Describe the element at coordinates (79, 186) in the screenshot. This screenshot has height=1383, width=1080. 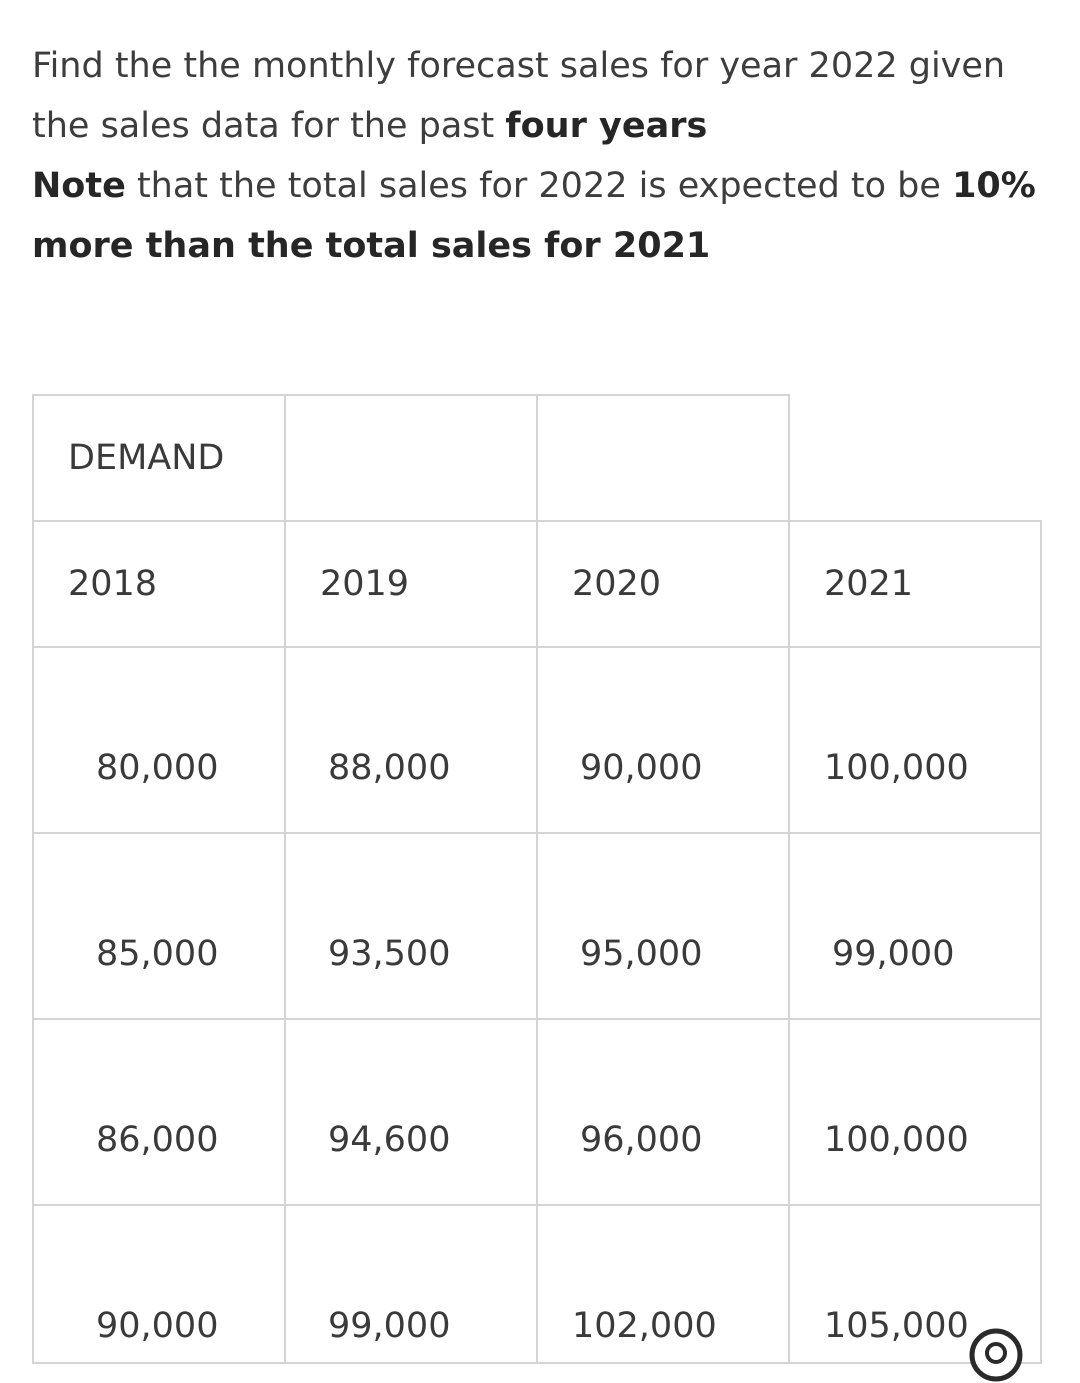
I see `emphasis-note: Note` at that location.